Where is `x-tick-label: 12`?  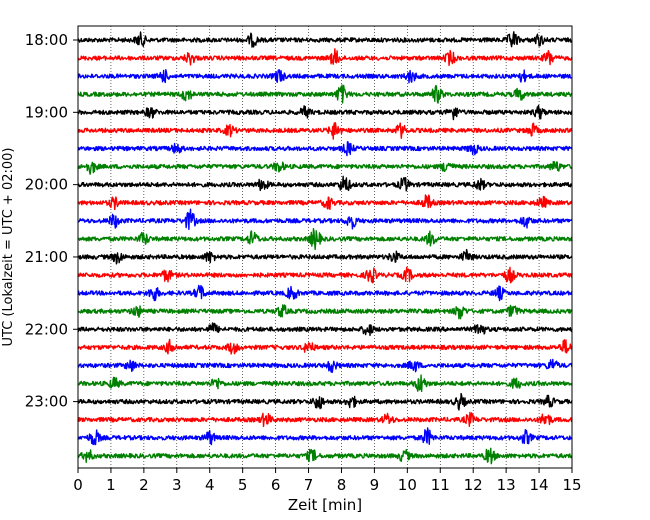
x-tick-label: 12 is located at coordinates (473, 485).